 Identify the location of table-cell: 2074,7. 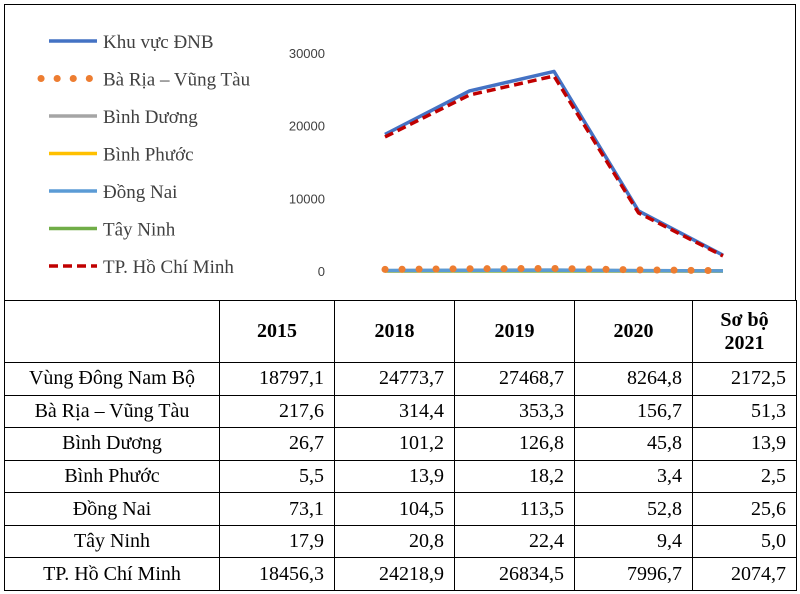
(744, 574).